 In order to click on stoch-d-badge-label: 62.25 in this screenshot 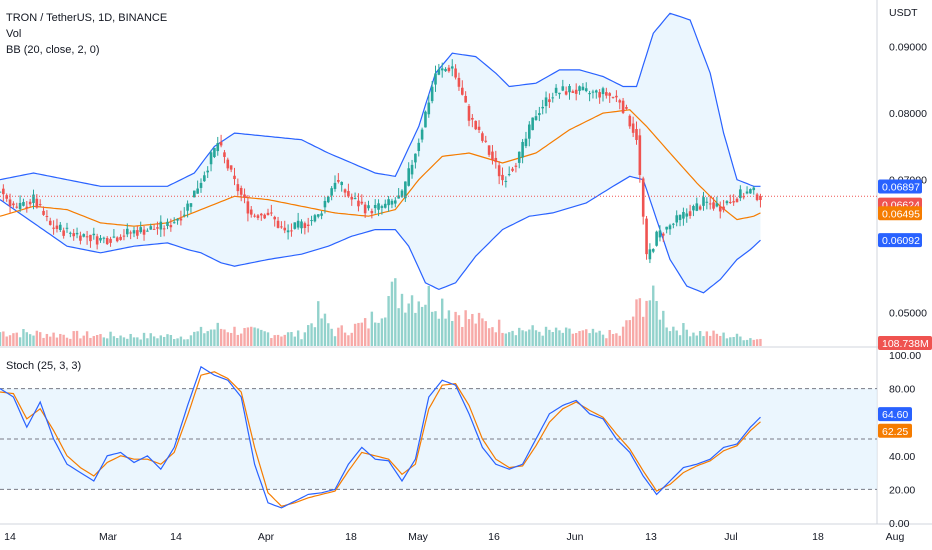, I will do `click(895, 432)`.